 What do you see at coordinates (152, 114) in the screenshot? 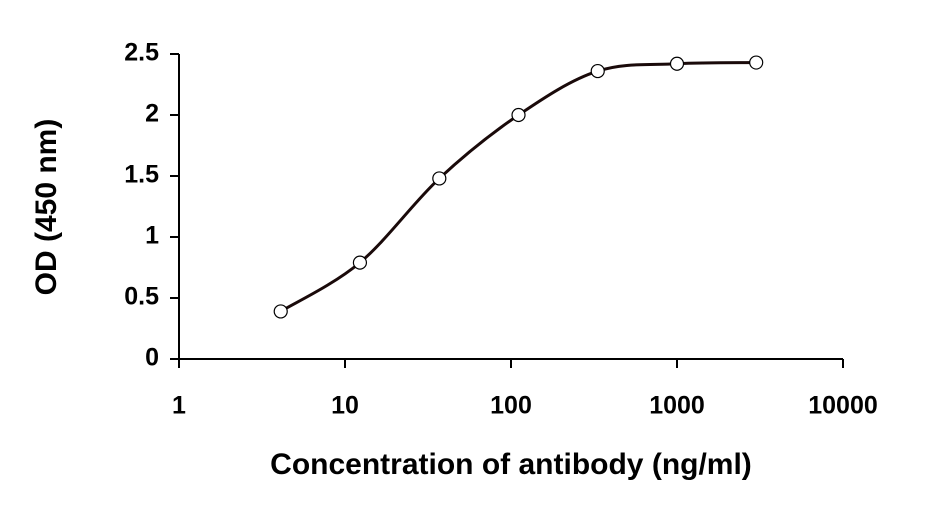
I see `y-tick-label: 2` at bounding box center [152, 114].